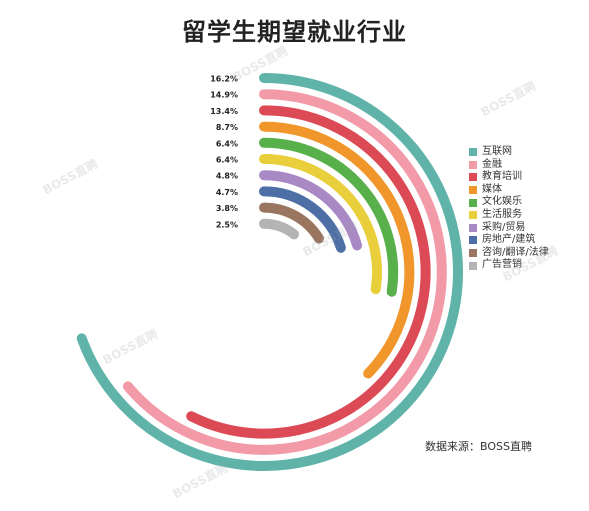 This screenshot has width=589, height=511. Describe the element at coordinates (515, 252) in the screenshot. I see `legend-label: 咨询/翻译/法律` at that location.